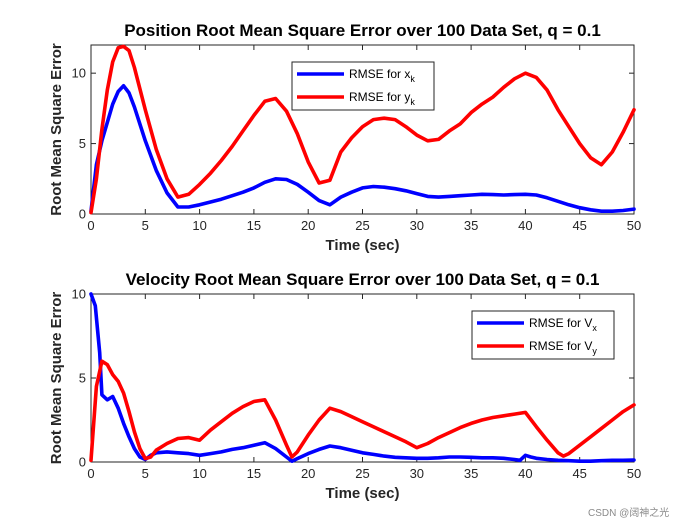  I want to click on chart1-legend-label-2: RMSE for yk, so click(382, 98).